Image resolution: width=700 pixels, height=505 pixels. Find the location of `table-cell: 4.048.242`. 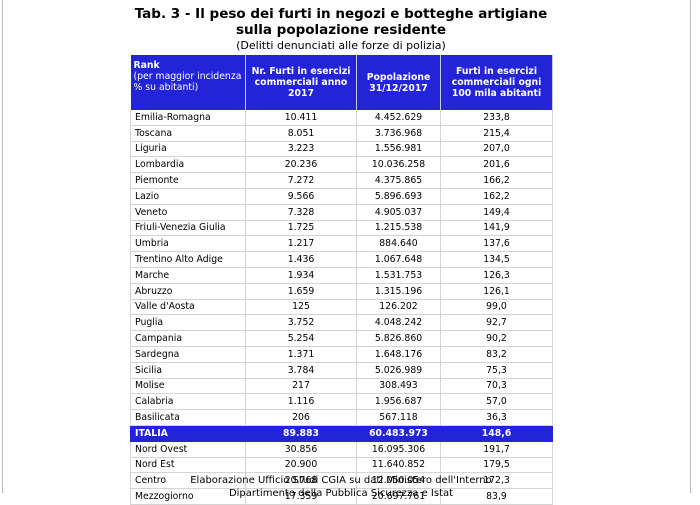

table-cell: 4.048.242 is located at coordinates (398, 323).